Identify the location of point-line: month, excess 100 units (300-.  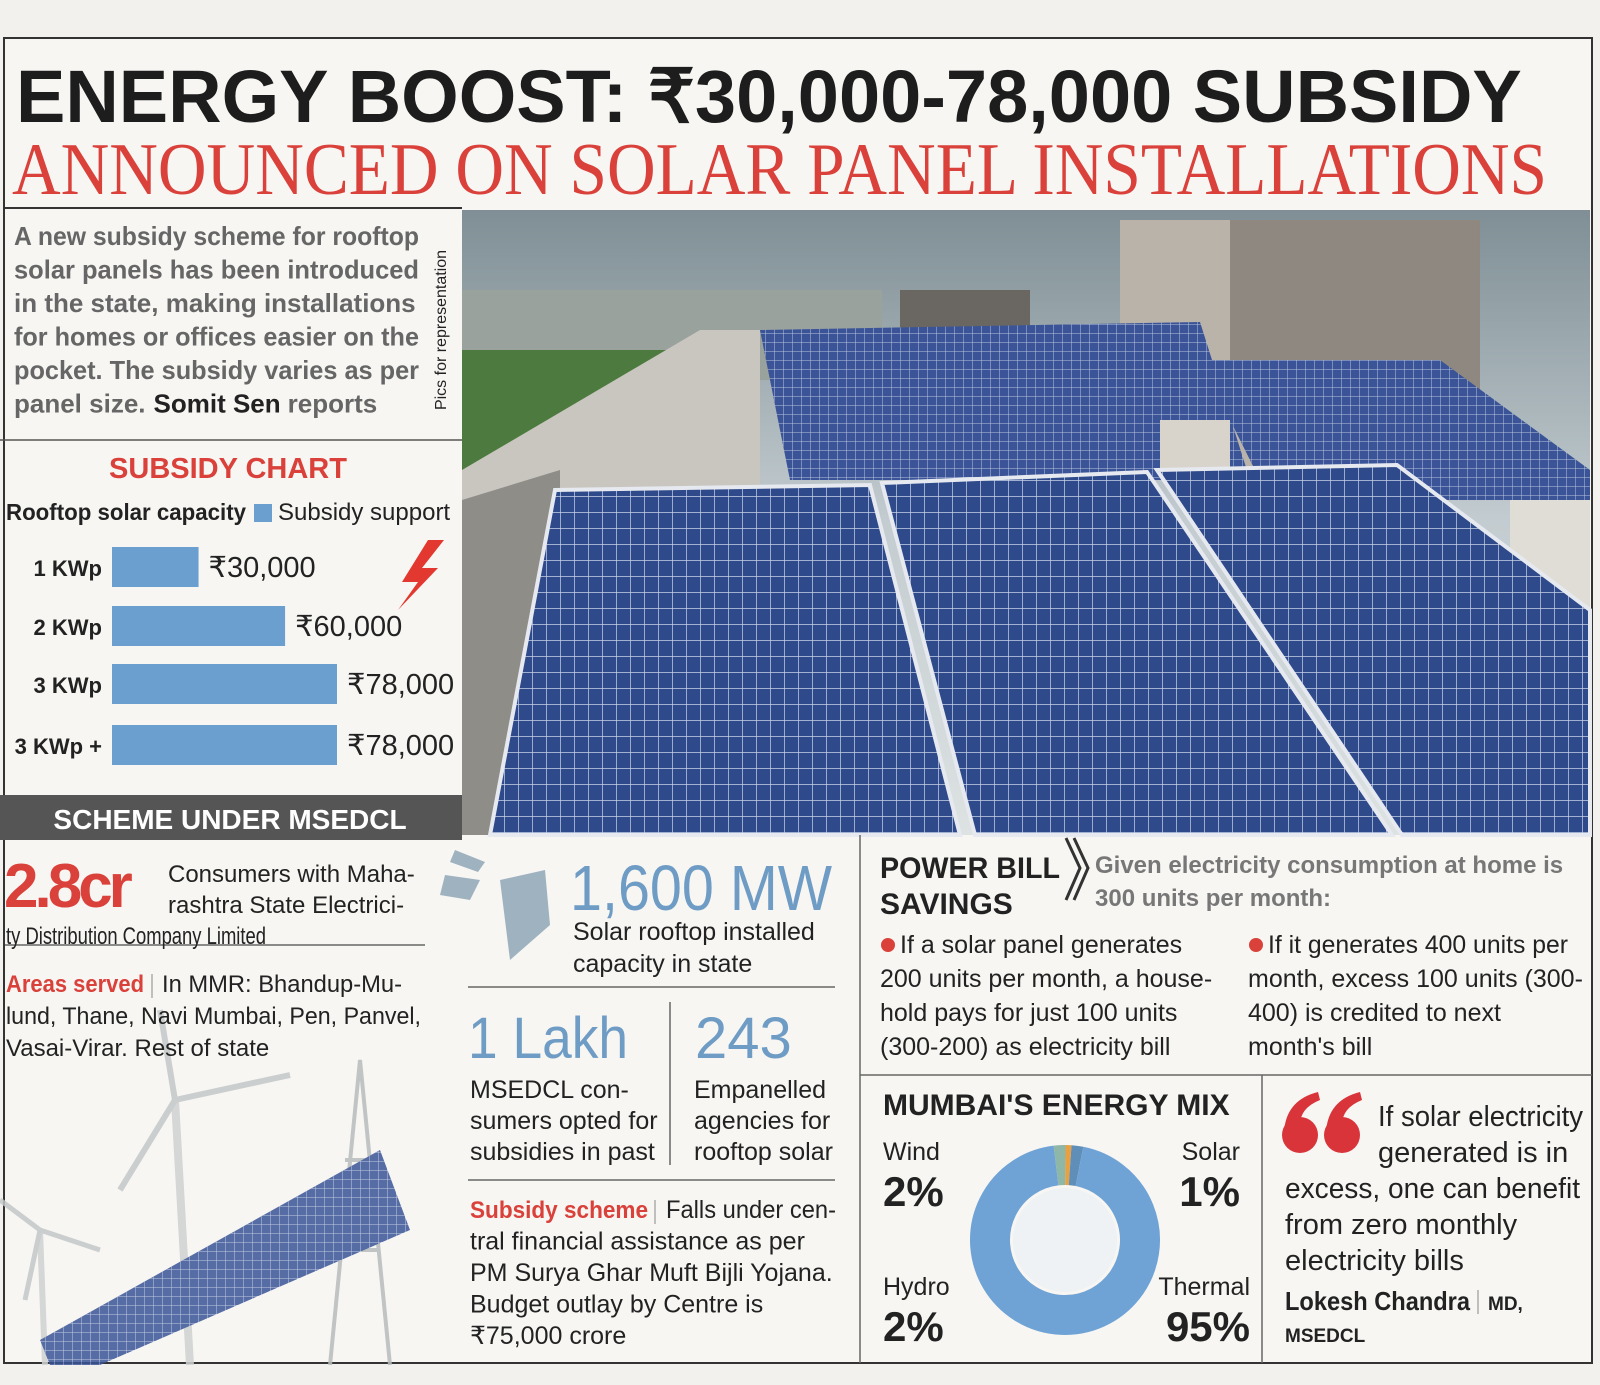
(1415, 979).